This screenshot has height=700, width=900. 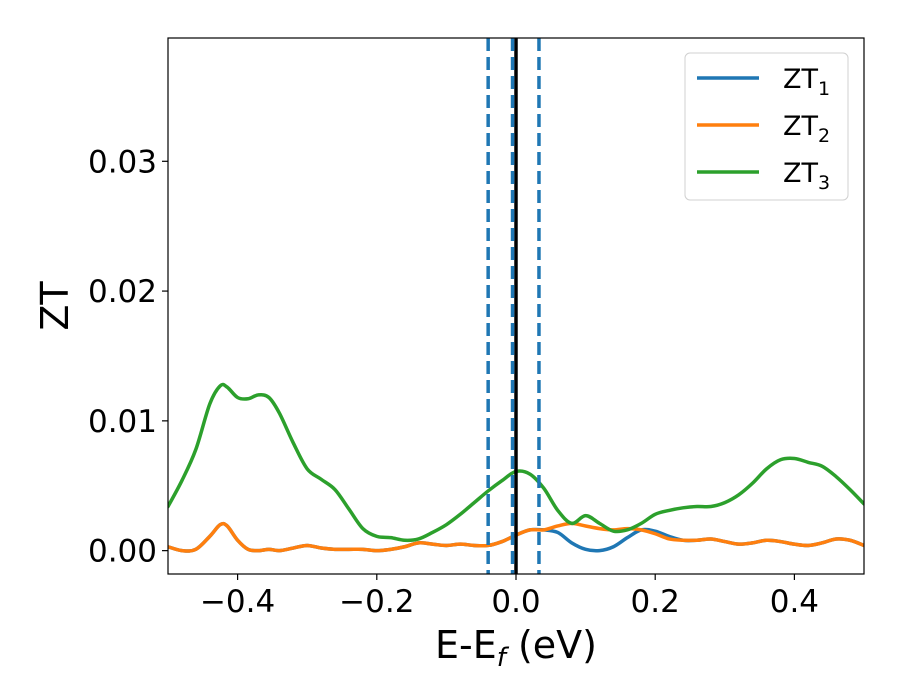 What do you see at coordinates (122, 422) in the screenshot?
I see `y-tick-label: 0.01` at bounding box center [122, 422].